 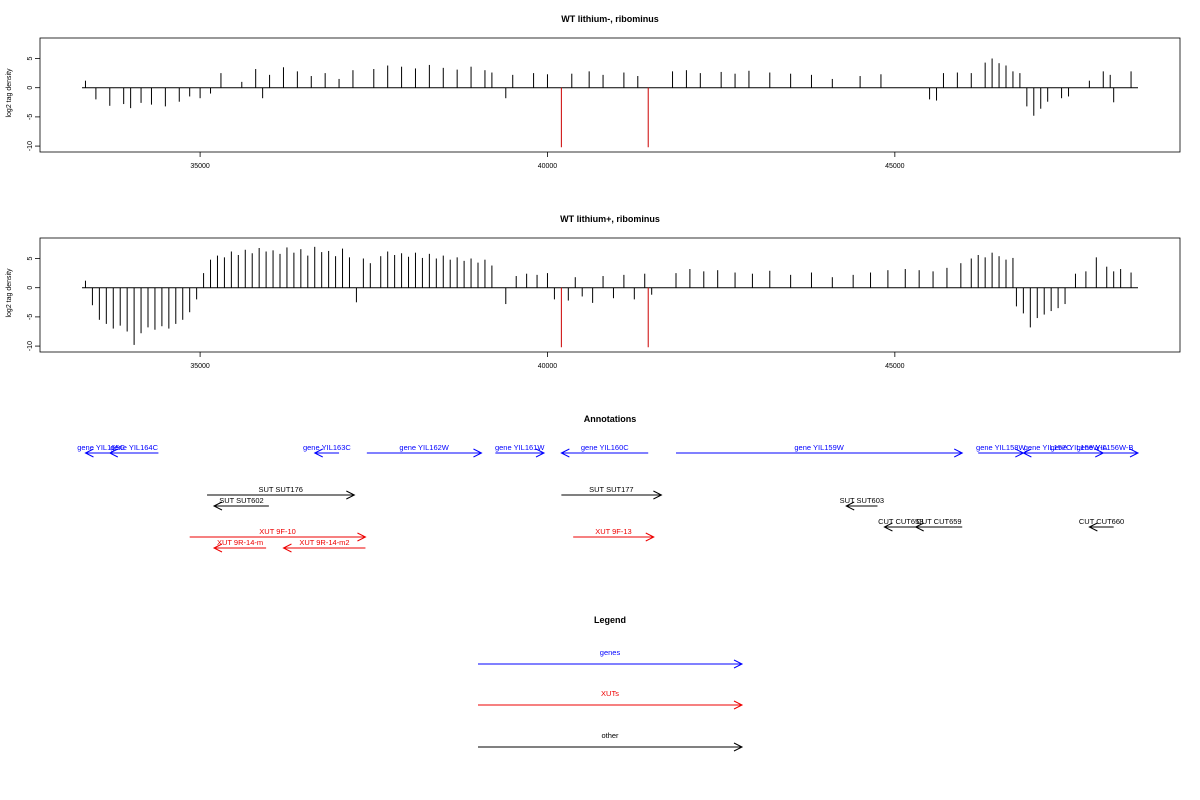 I want to click on annotation-feature: CUT CUT660, so click(x=1101, y=524).